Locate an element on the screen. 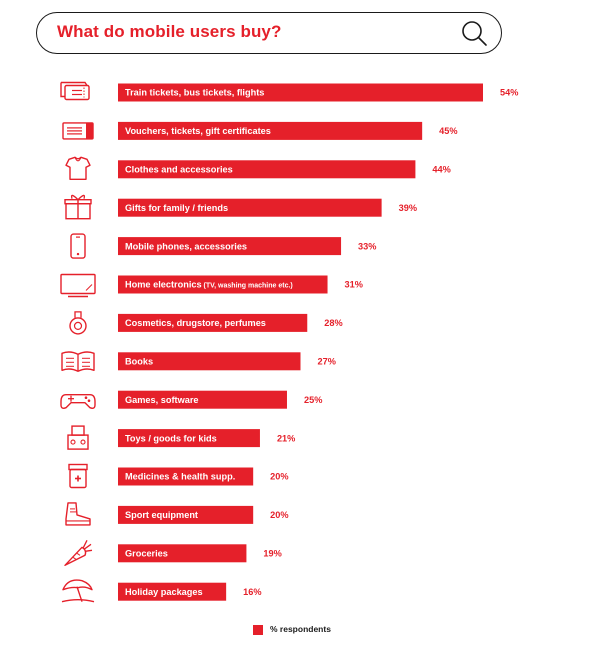  value-label: 54% is located at coordinates (509, 93).